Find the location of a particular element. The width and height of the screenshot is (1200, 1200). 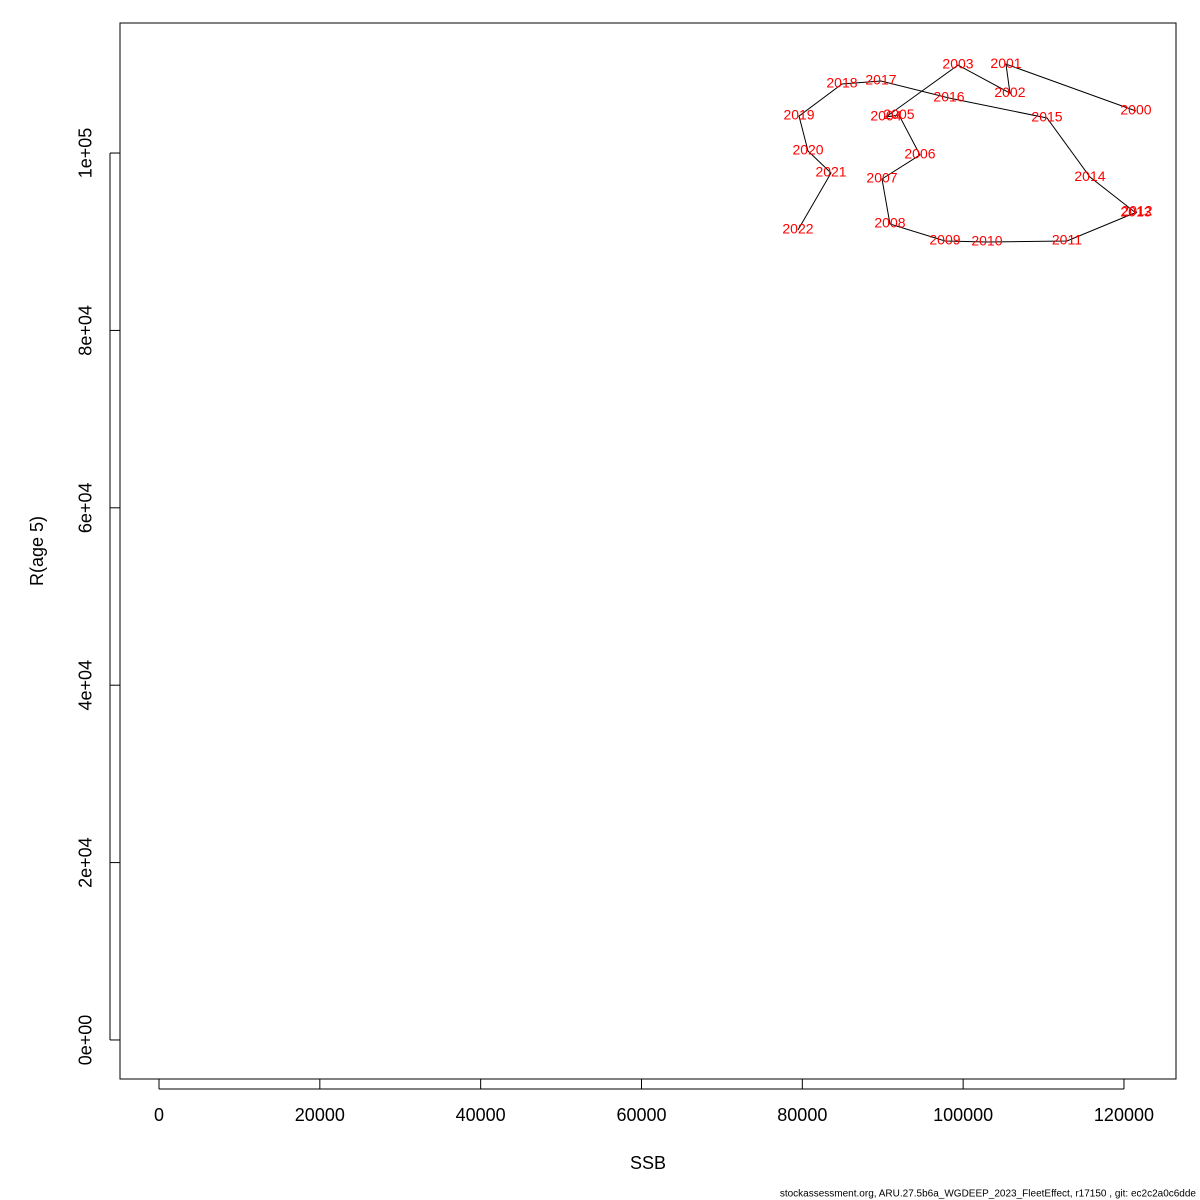

year-label: 2014 is located at coordinates (1089, 176).